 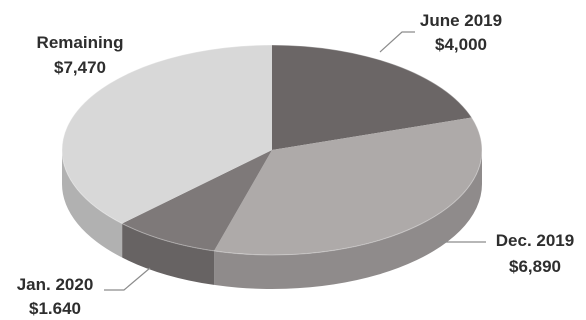 What do you see at coordinates (197, 200) in the screenshot?
I see `pie-slice-jan-2020` at bounding box center [197, 200].